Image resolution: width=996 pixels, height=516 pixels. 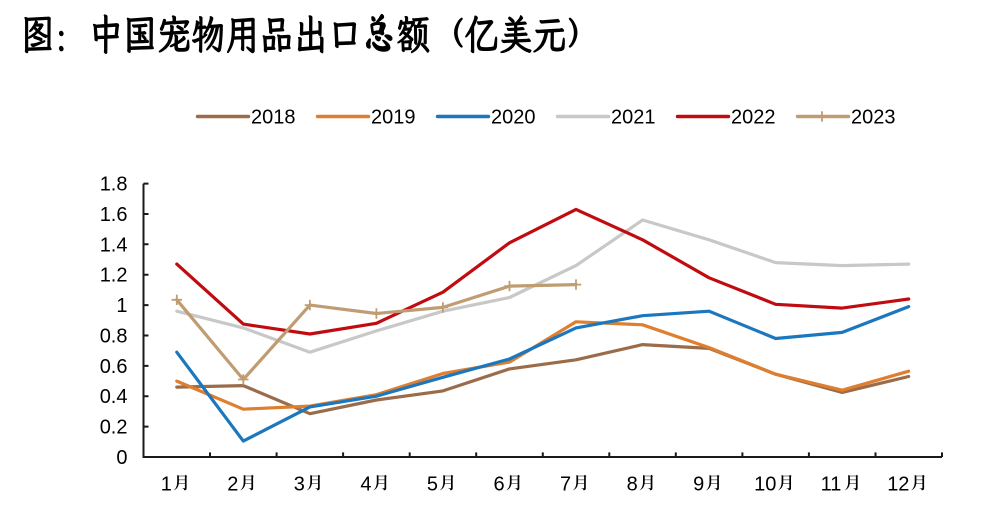 What do you see at coordinates (114, 245) in the screenshot?
I see `svg-text: 1.4` at bounding box center [114, 245].